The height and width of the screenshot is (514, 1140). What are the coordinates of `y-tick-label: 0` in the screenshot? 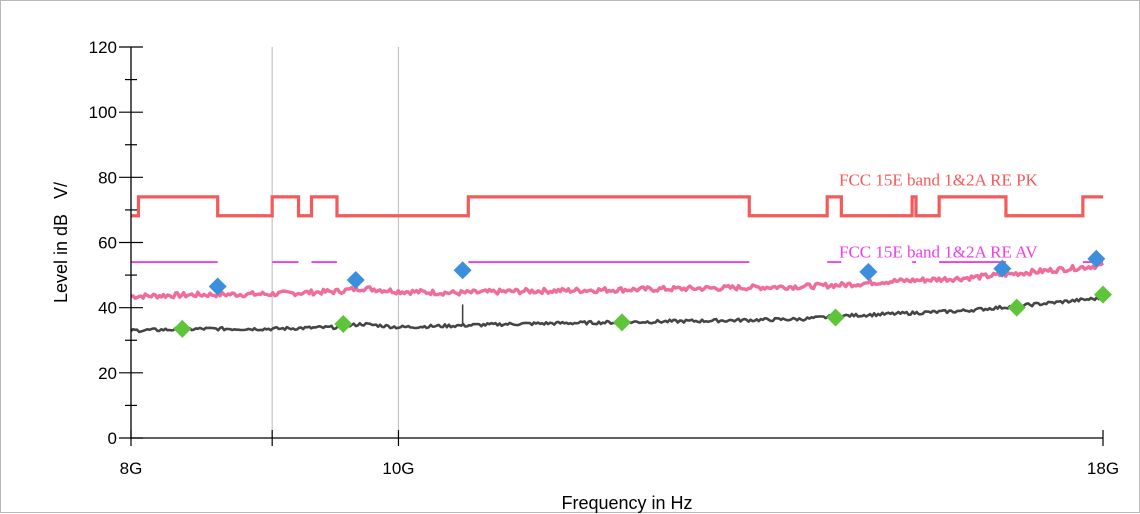 It's located at (112, 438).